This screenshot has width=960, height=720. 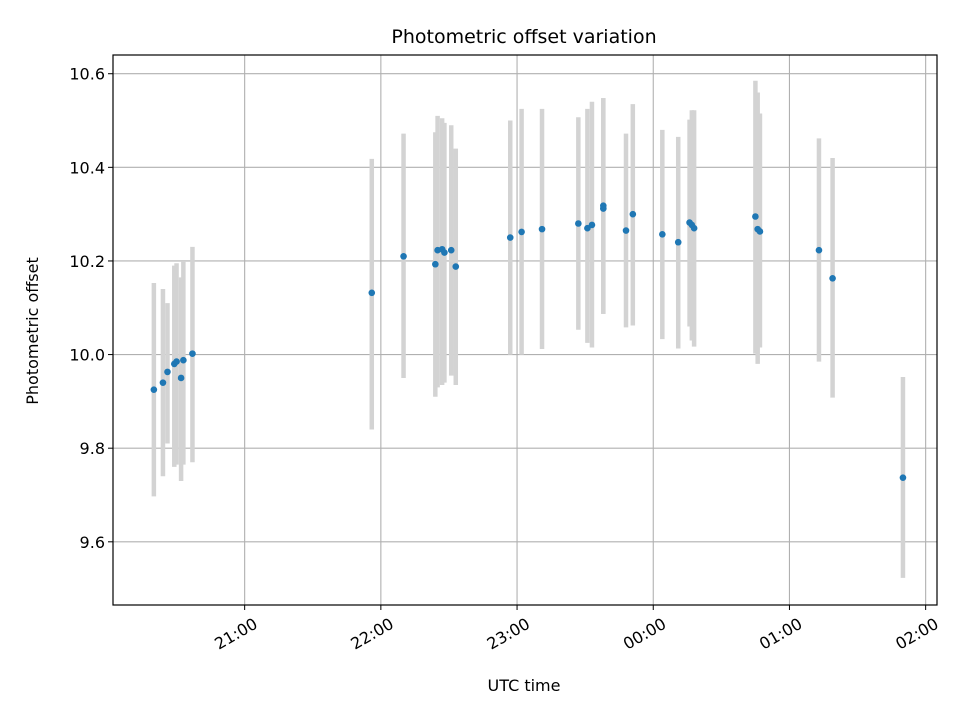 I want to click on x-tick-label: 23:00, so click(x=508, y=634).